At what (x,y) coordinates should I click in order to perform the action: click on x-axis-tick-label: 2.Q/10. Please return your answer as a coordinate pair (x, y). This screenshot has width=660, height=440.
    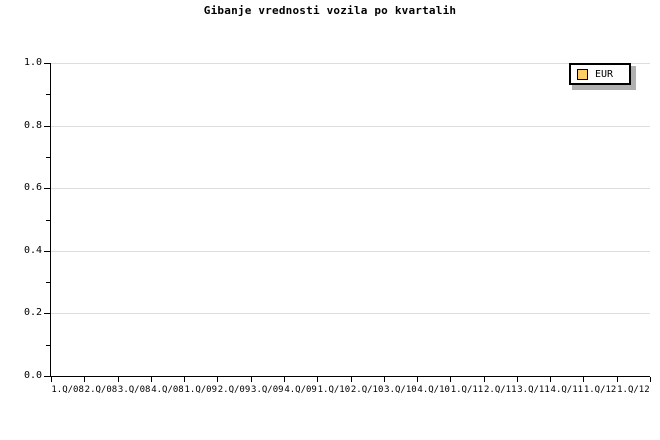
    Looking at the image, I should click on (367, 390).